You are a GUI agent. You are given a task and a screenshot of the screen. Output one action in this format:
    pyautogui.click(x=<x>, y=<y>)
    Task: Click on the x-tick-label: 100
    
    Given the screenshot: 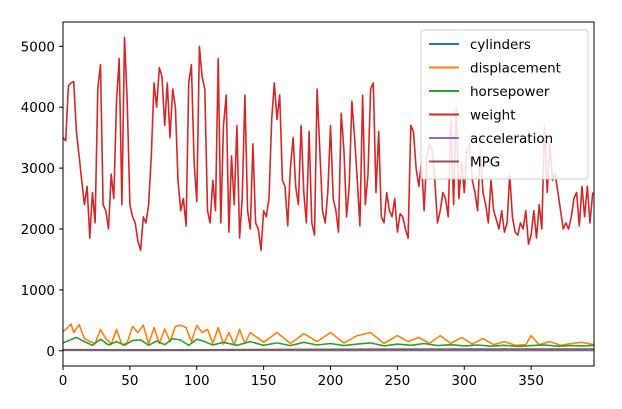 What is the action you would take?
    pyautogui.click(x=197, y=381)
    